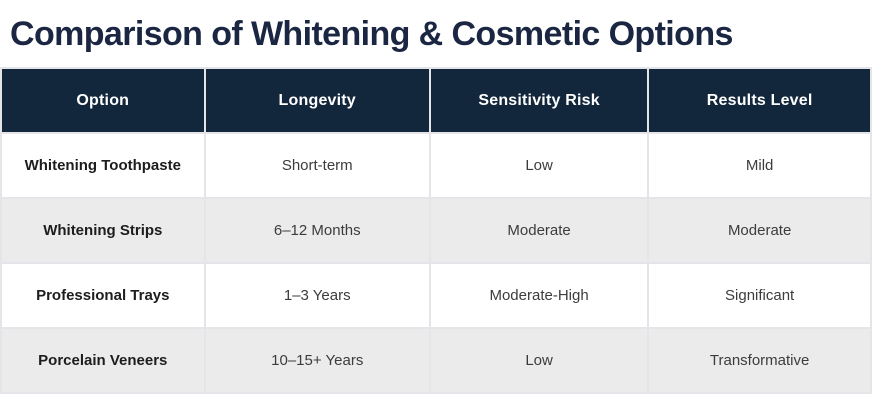  Describe the element at coordinates (759, 165) in the screenshot. I see `cell-results-level: Mild` at that location.